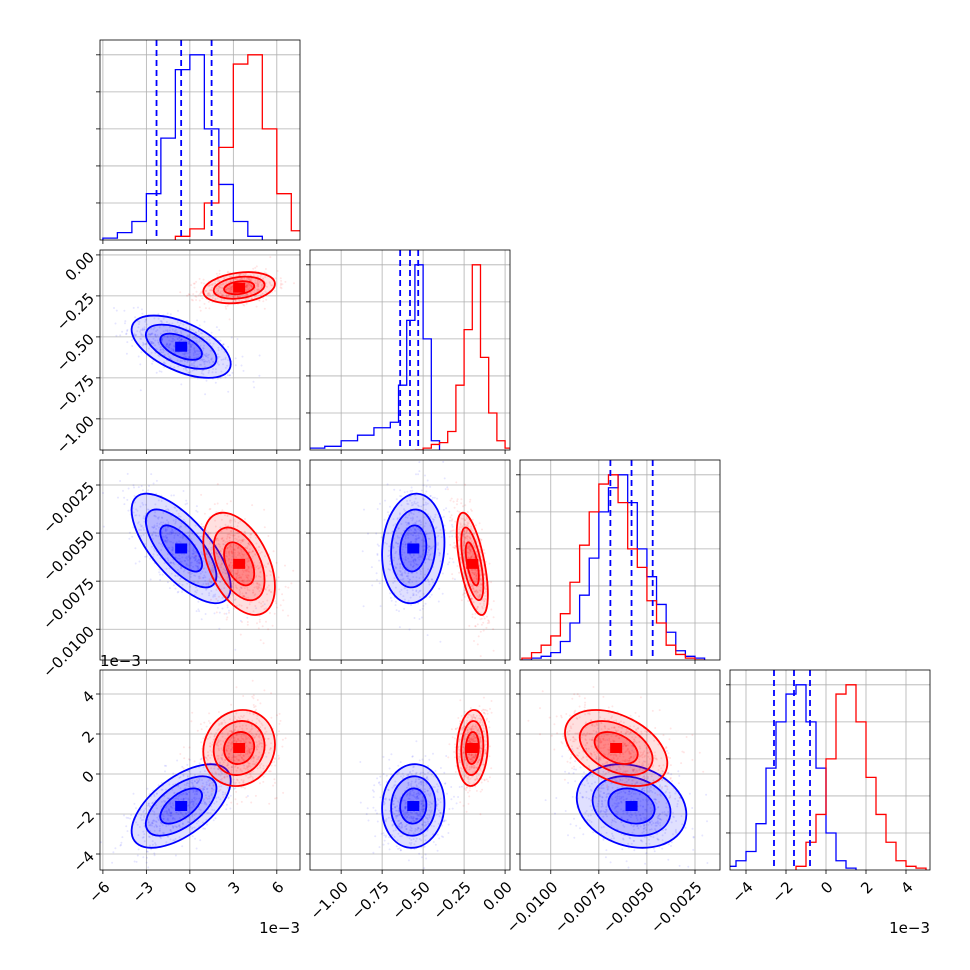 The image size is (970, 970). What do you see at coordinates (410, 350) in the screenshot?
I see `panel-frame` at bounding box center [410, 350].